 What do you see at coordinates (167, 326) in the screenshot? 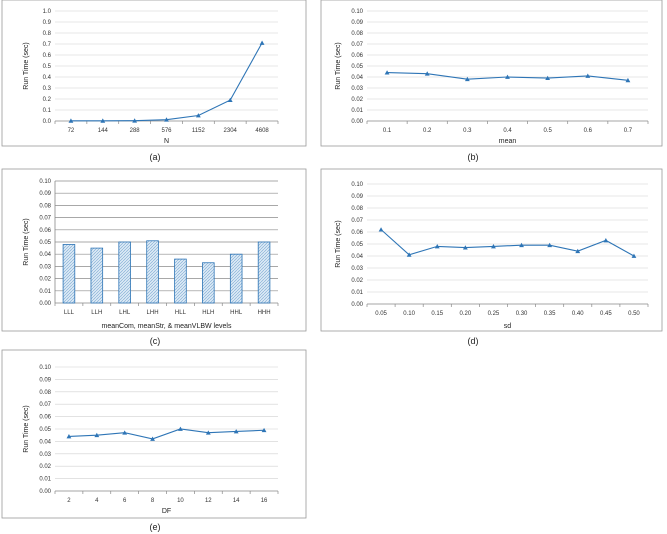
I see `x-axis-title-c: meanCom, meanStr, & meanVLBW levels` at bounding box center [167, 326].